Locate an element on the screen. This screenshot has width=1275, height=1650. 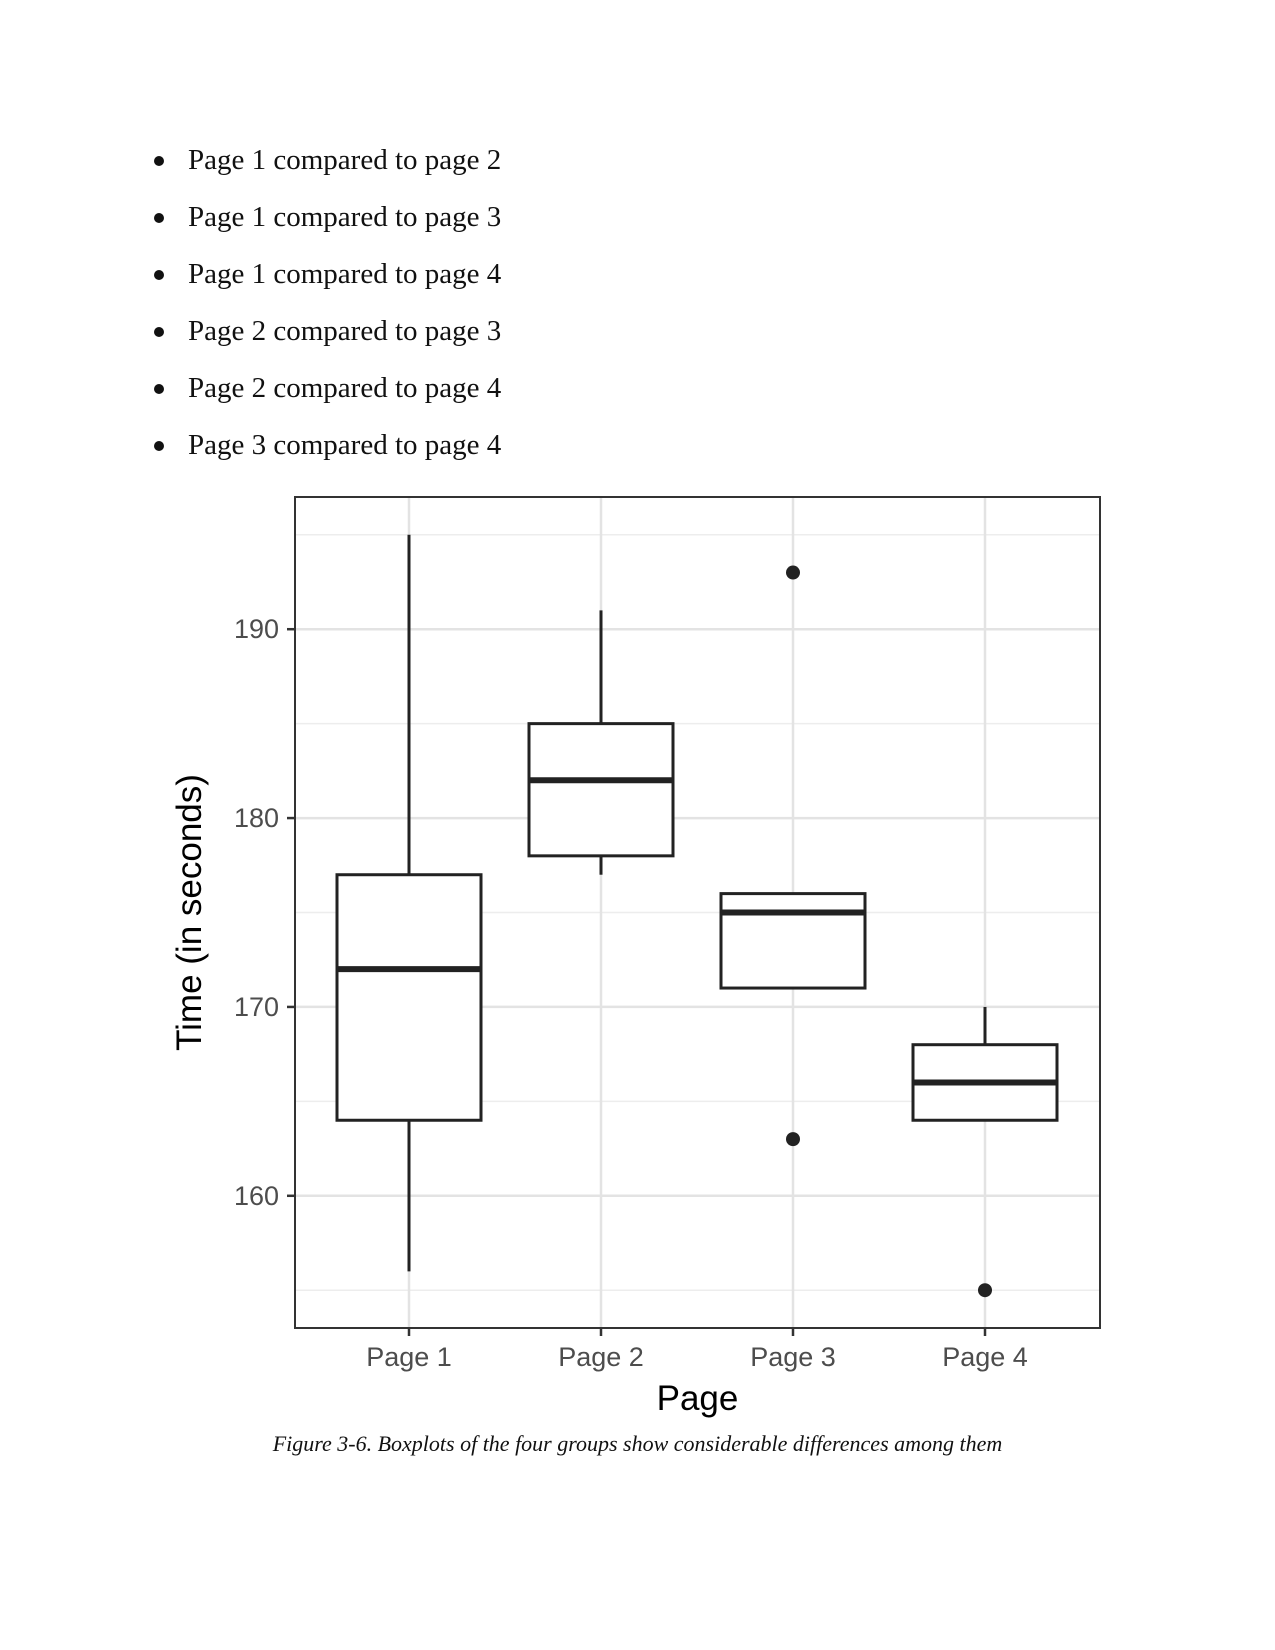
bullet-item: Page 3 compared to page 4 is located at coordinates (325, 452).